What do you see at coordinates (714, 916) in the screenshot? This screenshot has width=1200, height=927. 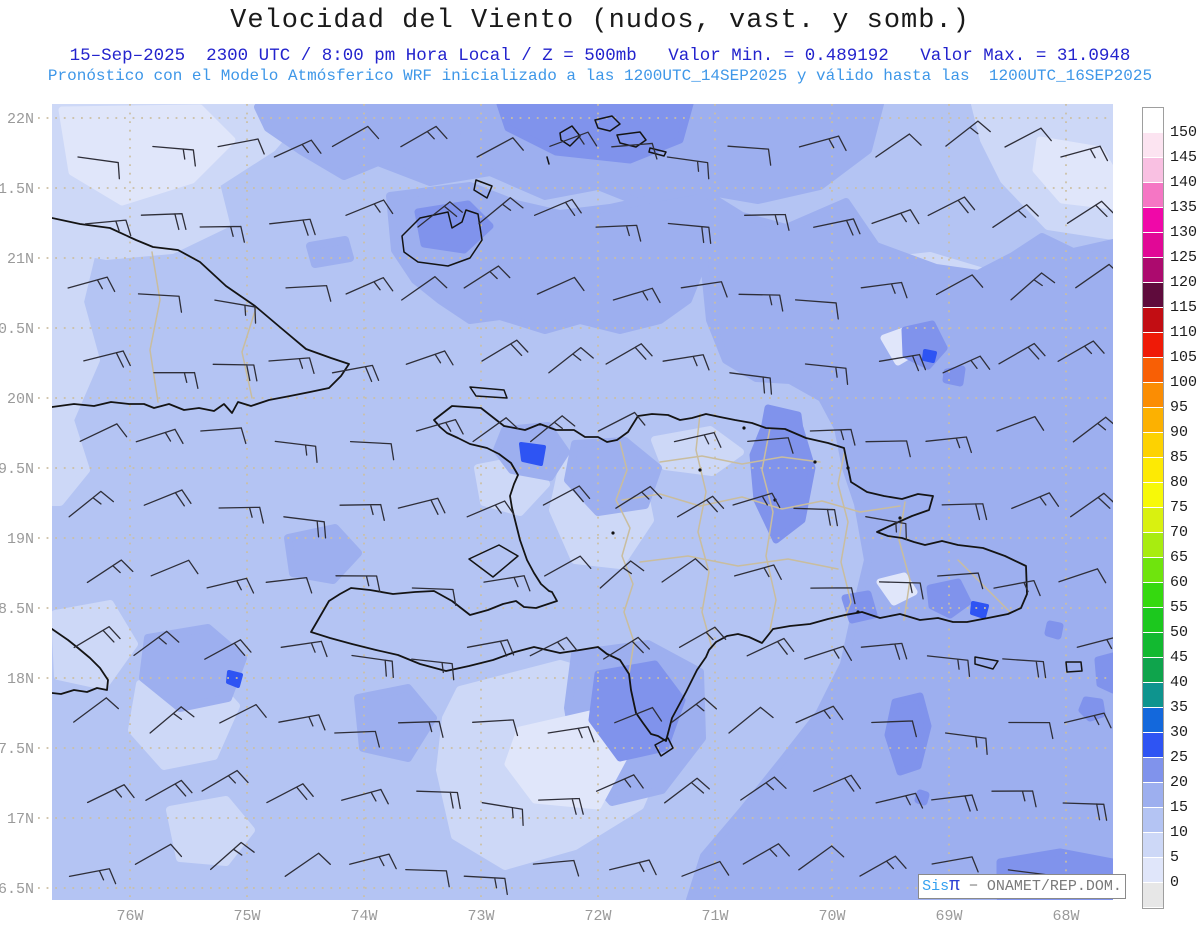 I see `x-axis-label: 71W` at bounding box center [714, 916].